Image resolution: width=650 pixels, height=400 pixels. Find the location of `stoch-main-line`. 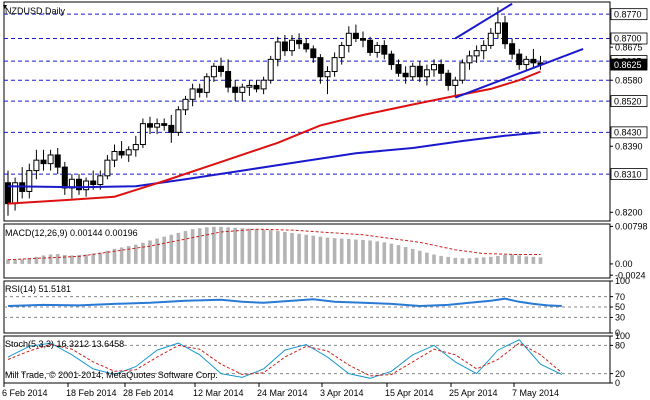

stoch-main-line is located at coordinates (285, 359).